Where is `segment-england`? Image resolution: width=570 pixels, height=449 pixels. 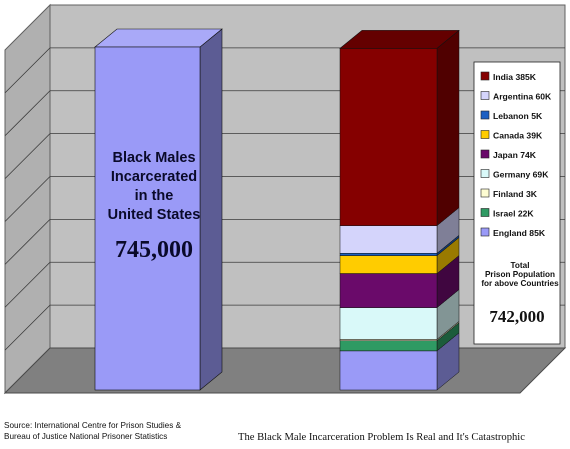 segment-england is located at coordinates (399, 361).